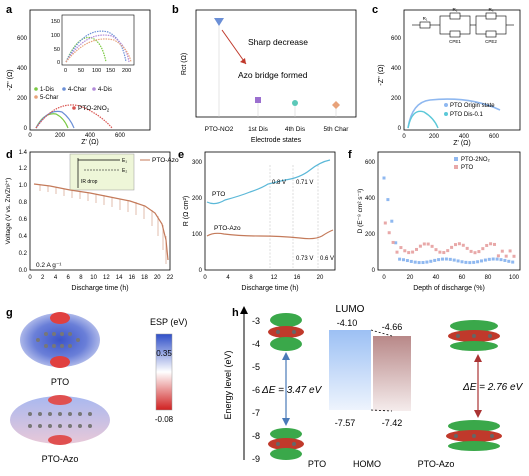  What do you see at coordinates (164, 419) in the screenshot?
I see `g-scale-min: -0.08` at bounding box center [164, 419].